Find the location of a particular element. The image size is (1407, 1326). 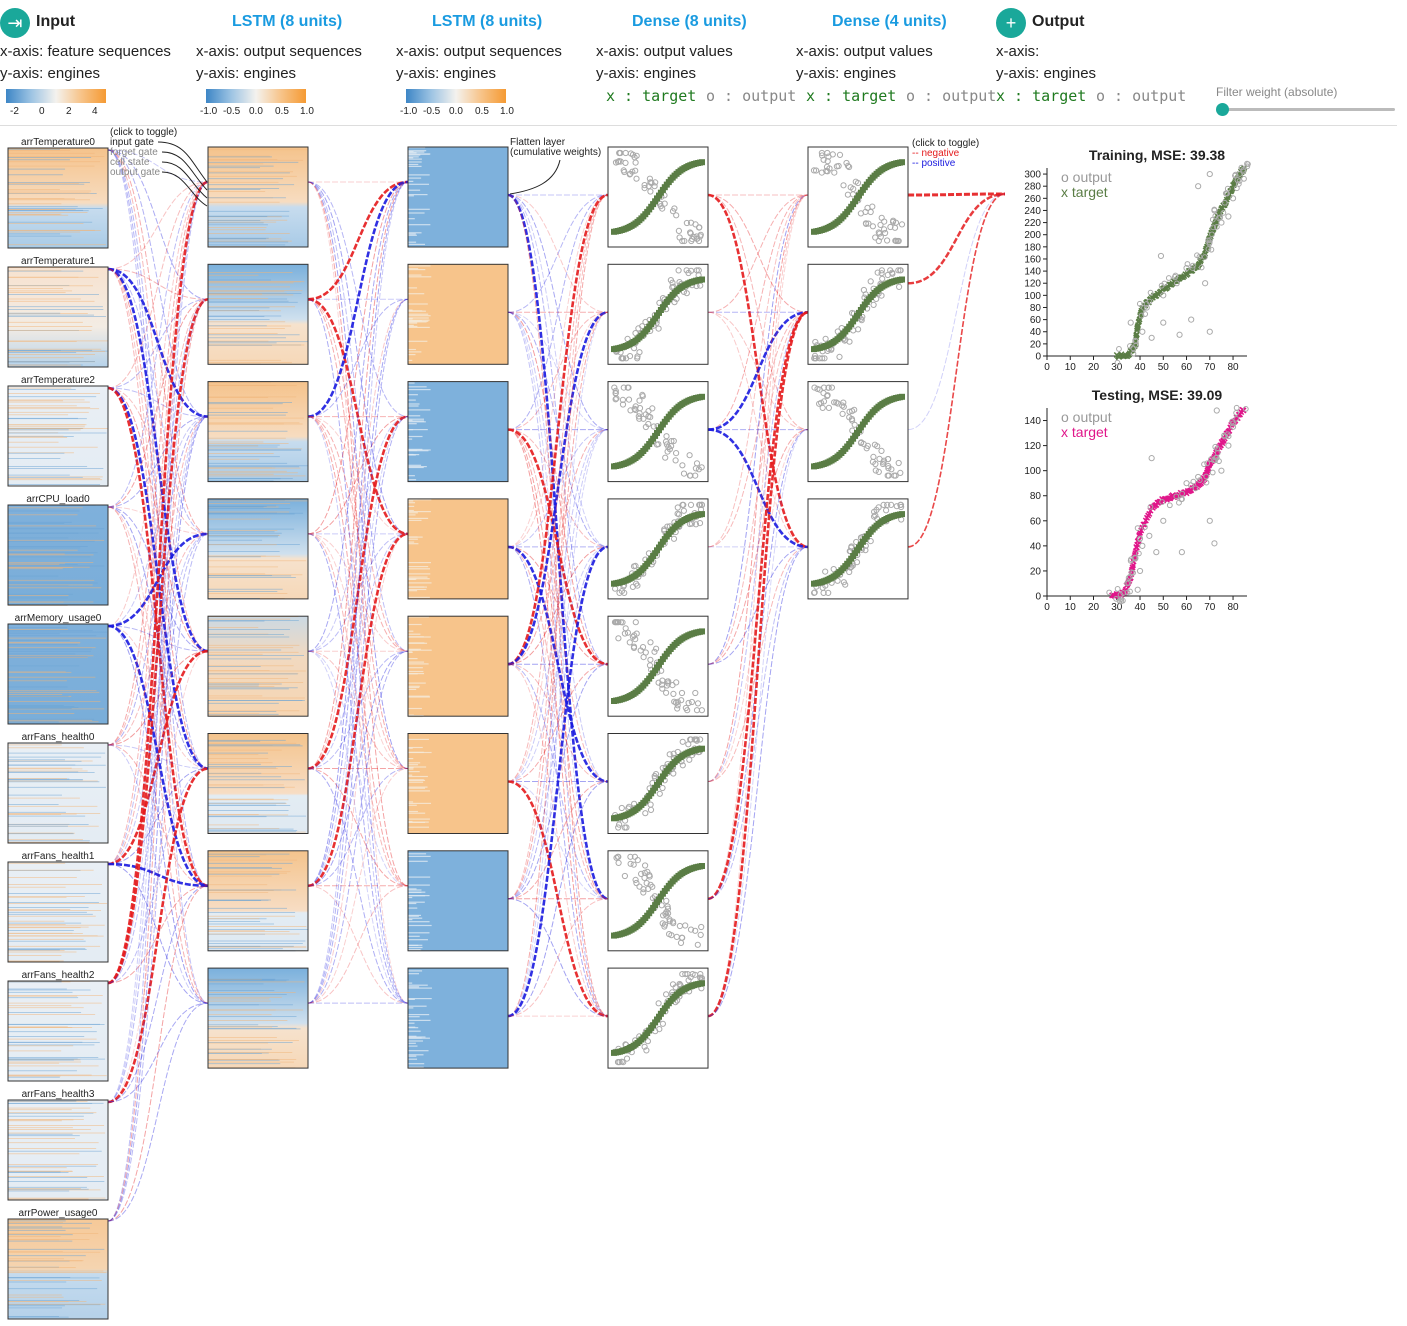

input-heatmap-arrMemory_usage0 is located at coordinates (58, 674).